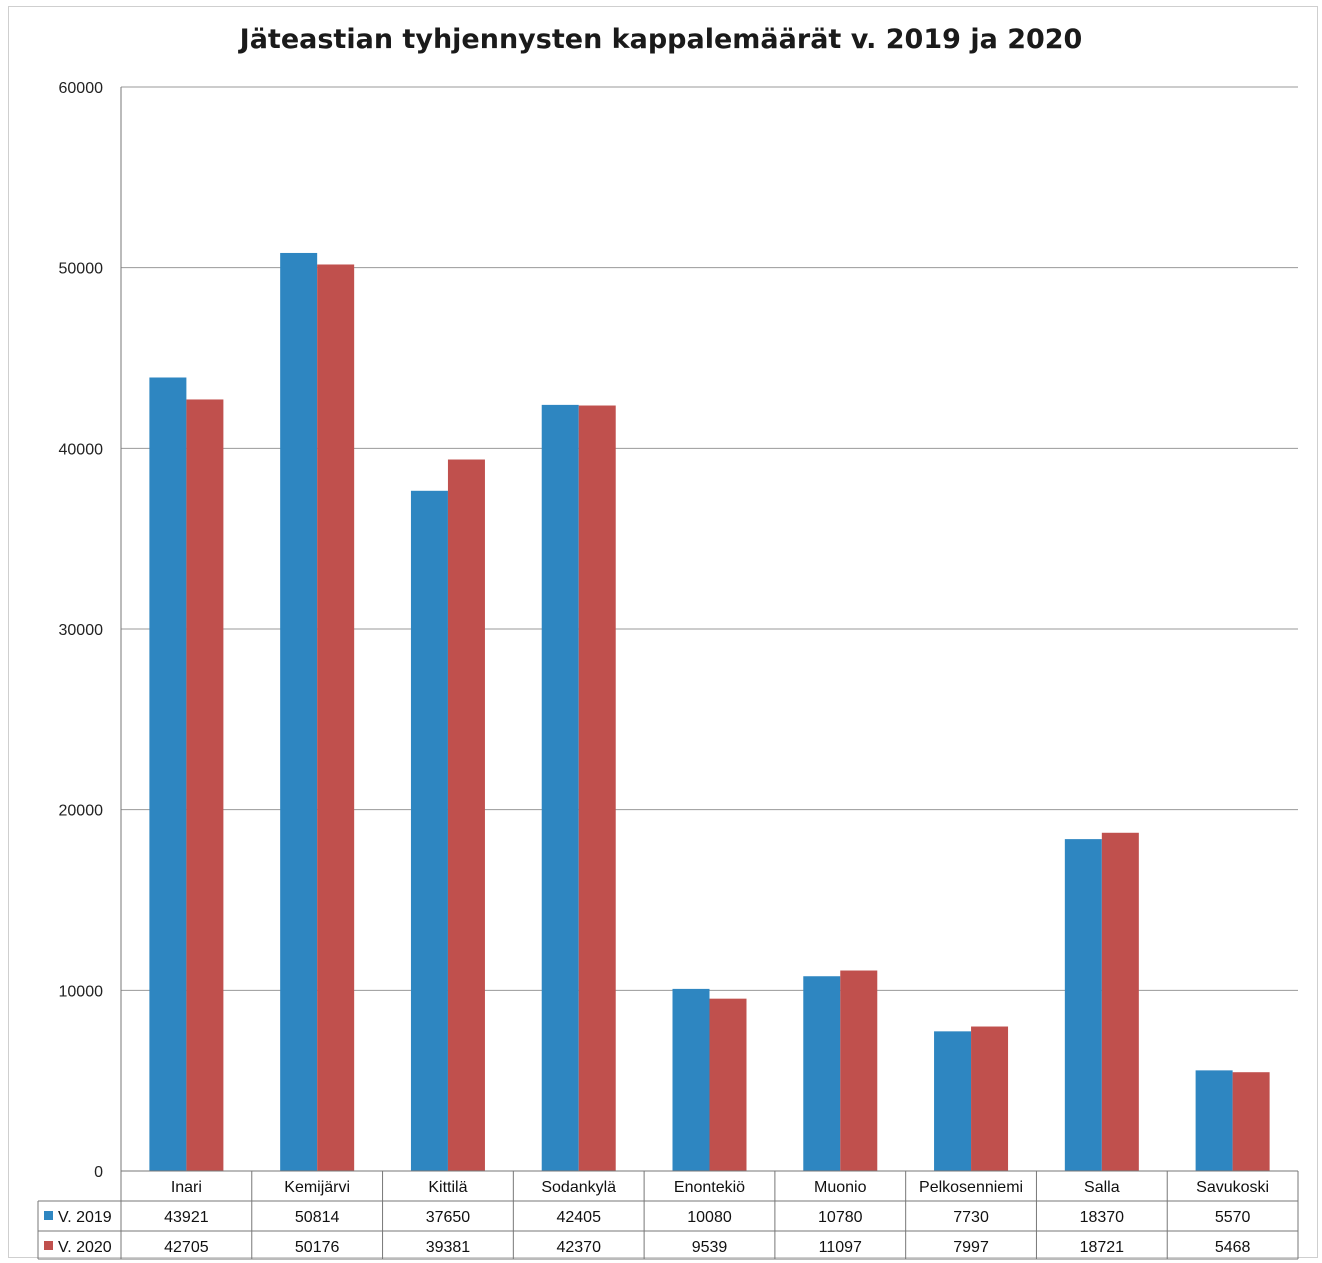 The width and height of the screenshot is (1322, 1263). What do you see at coordinates (186, 1187) in the screenshot?
I see `x-tick-label: Inari` at bounding box center [186, 1187].